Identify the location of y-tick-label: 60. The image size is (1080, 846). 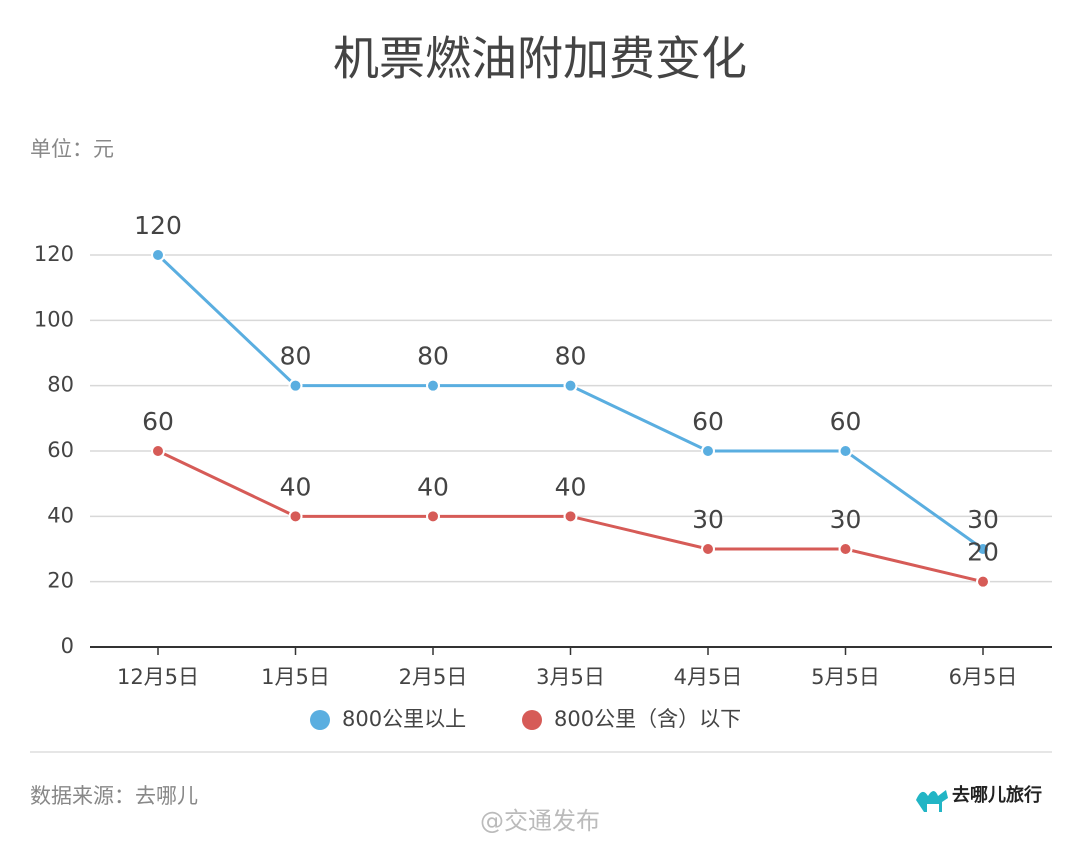
(60, 450).